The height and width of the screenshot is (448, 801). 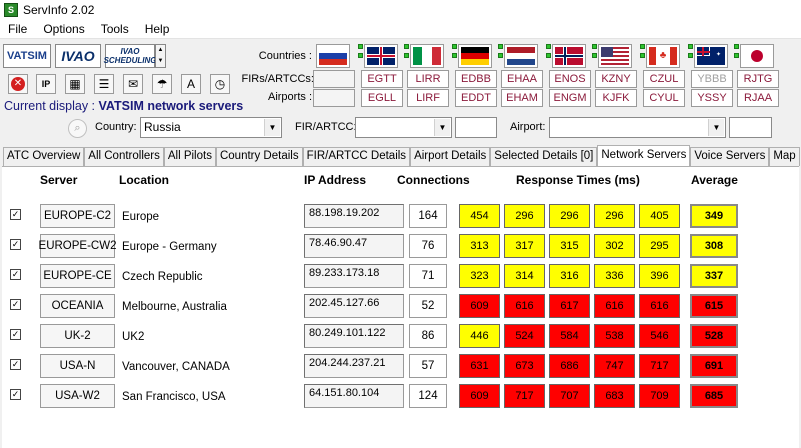 What do you see at coordinates (664, 98) in the screenshot?
I see `airport-cyul: CYUL` at bounding box center [664, 98].